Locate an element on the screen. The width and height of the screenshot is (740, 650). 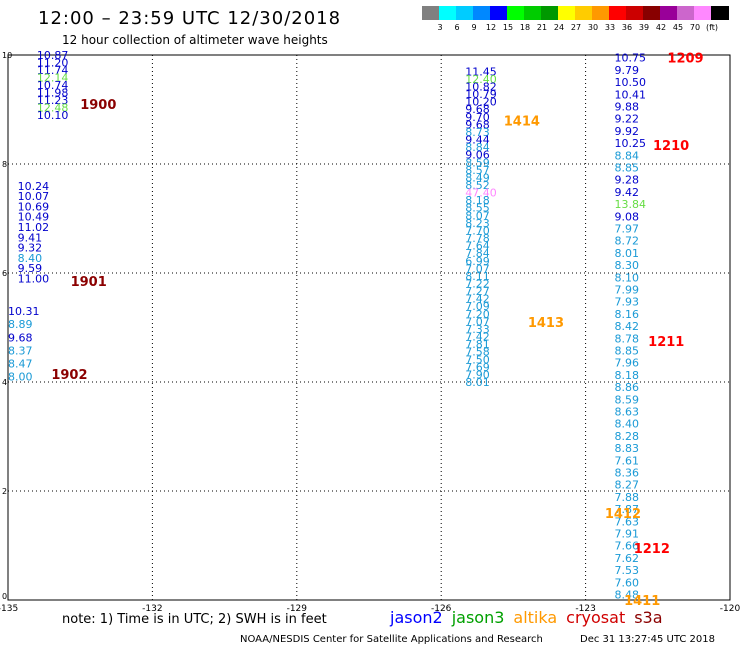
wave-height-label: 8.86 is located at coordinates (626, 387).